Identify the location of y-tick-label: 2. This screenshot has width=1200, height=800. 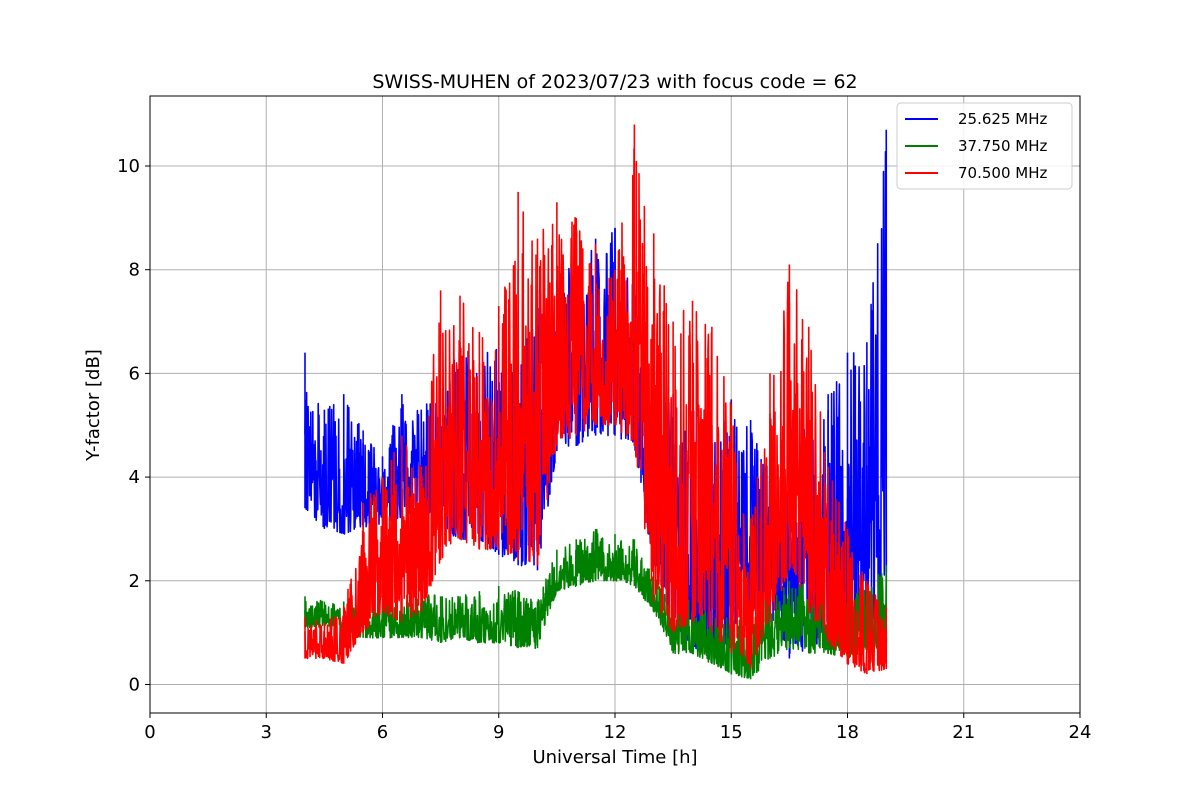
(134, 581).